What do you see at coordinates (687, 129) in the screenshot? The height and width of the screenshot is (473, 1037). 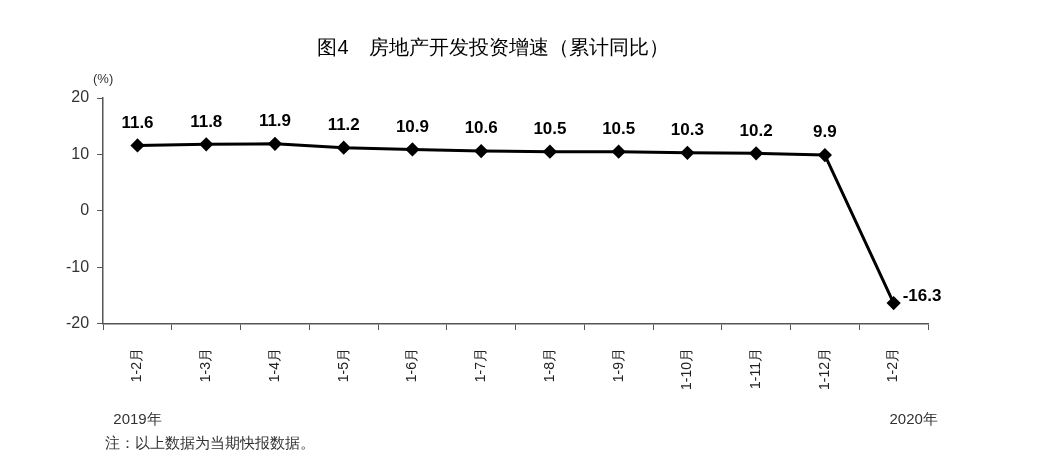 I see `data-label: 10.3` at bounding box center [687, 129].